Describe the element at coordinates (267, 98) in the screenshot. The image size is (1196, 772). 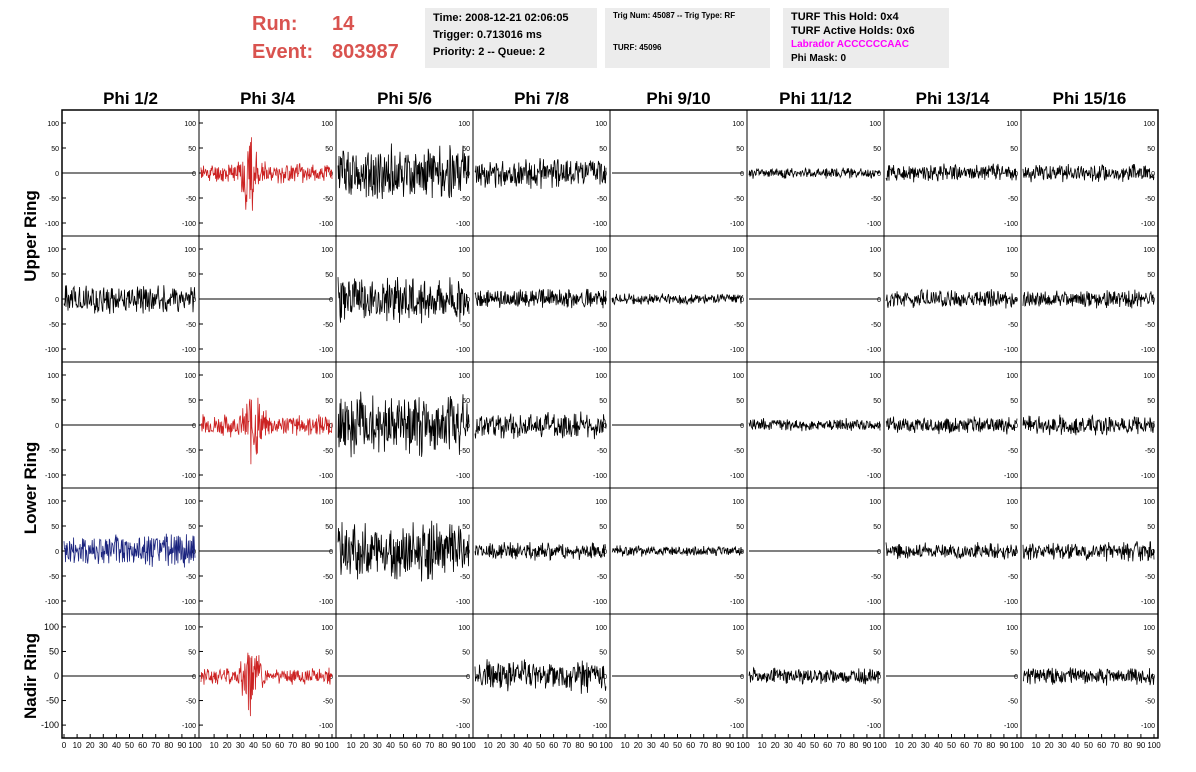
I see `column-title: Phi 3/4` at that location.